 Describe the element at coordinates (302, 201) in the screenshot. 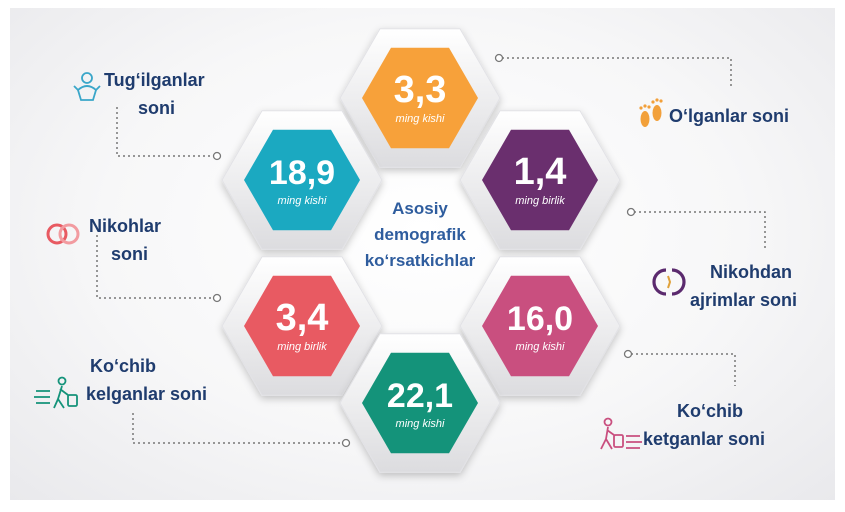

I see `tugilganlar-value-unit: ming kishi` at that location.